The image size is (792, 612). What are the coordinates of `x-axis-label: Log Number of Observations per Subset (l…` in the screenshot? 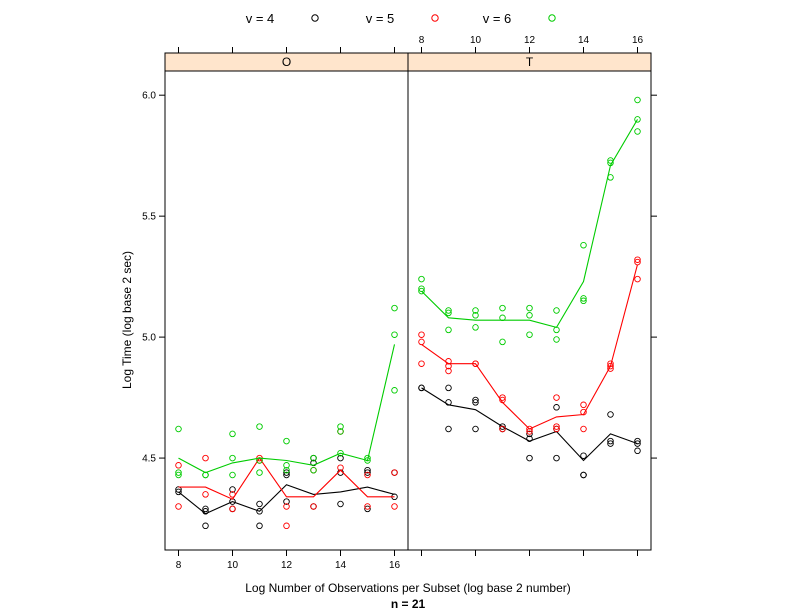 It's located at (408, 588).